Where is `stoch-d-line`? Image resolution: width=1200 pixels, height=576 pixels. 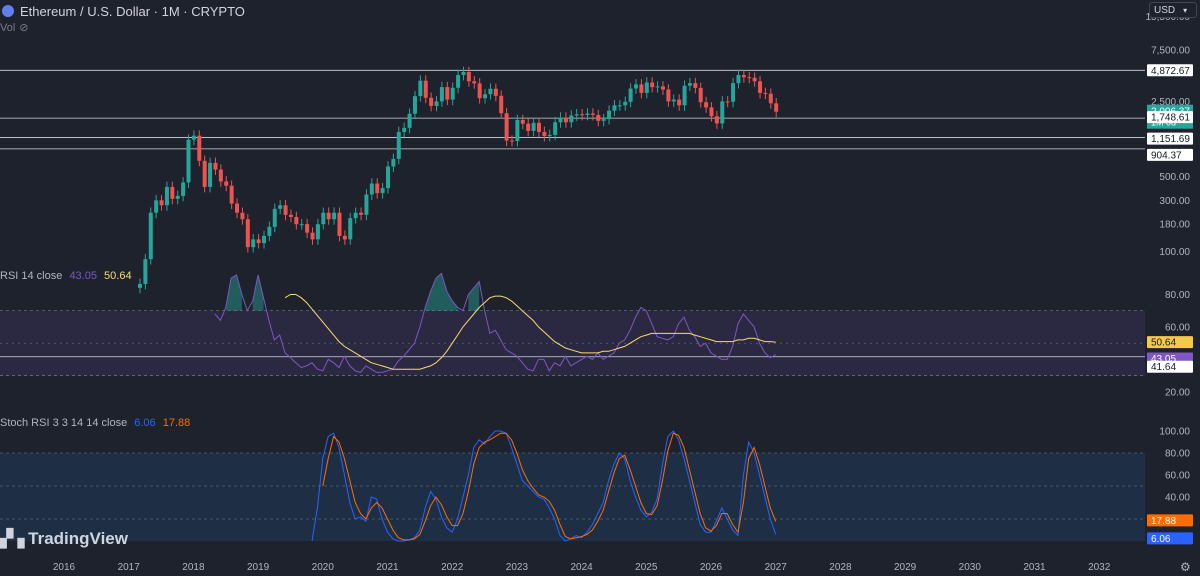
stoch-d-line is located at coordinates (549, 486).